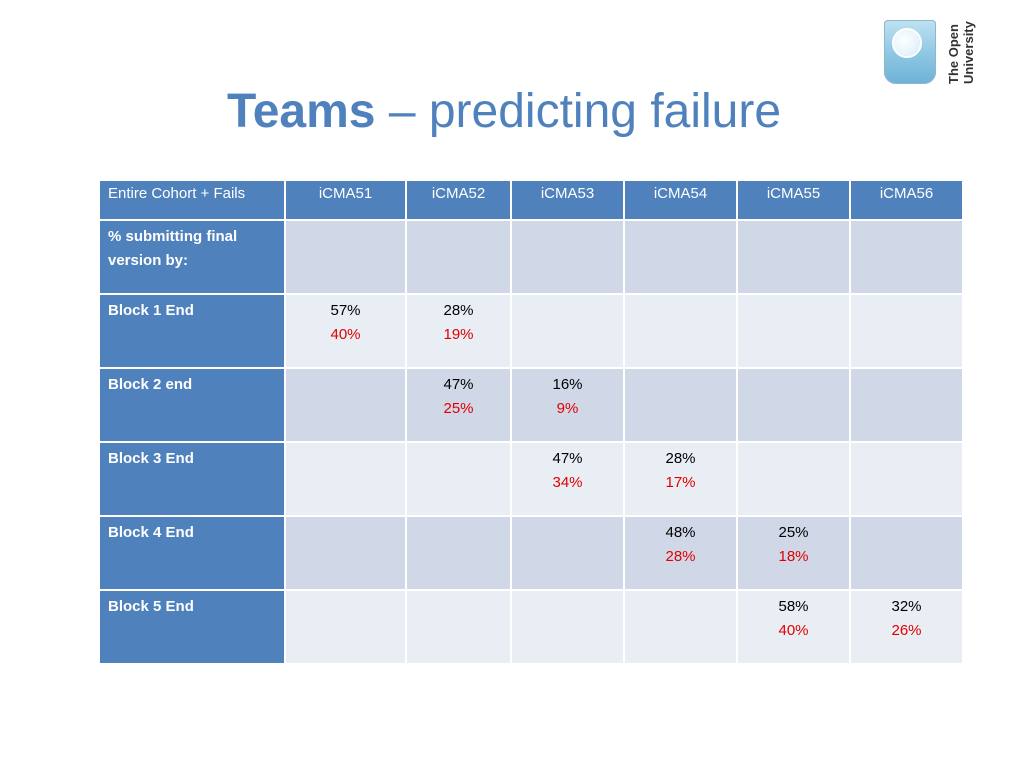 The image size is (1024, 768). I want to click on row-label: Block 3 End, so click(193, 480).